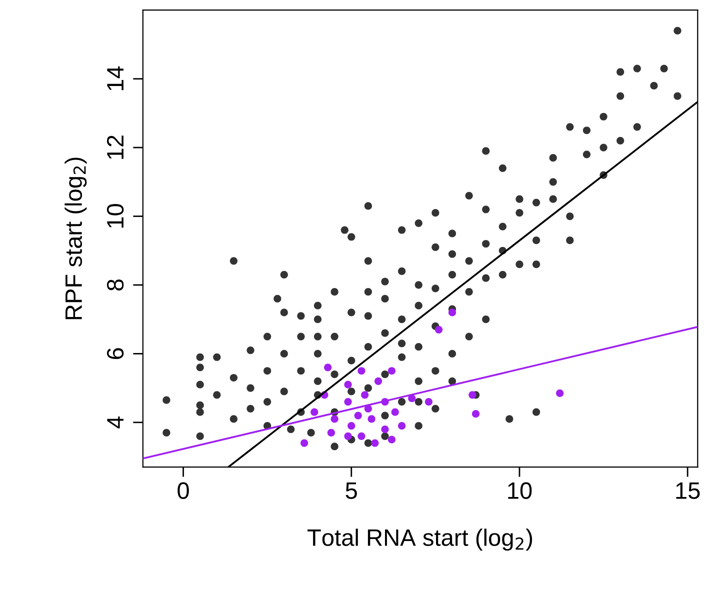 The image size is (704, 595). What do you see at coordinates (115, 216) in the screenshot?
I see `y-tick-label: 10` at bounding box center [115, 216].